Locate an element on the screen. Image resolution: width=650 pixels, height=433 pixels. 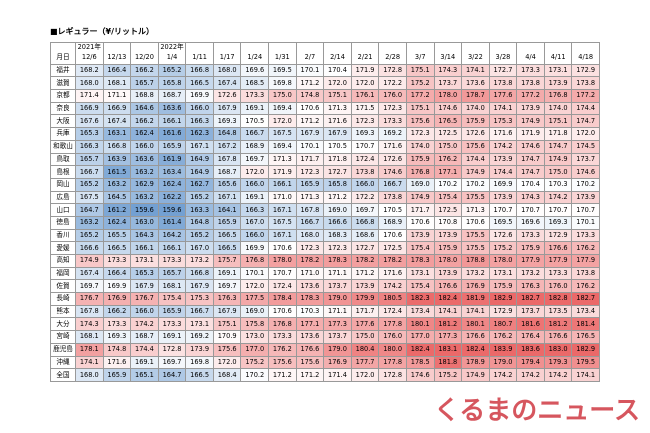
price-cell: 170.7 is located at coordinates (530, 210).